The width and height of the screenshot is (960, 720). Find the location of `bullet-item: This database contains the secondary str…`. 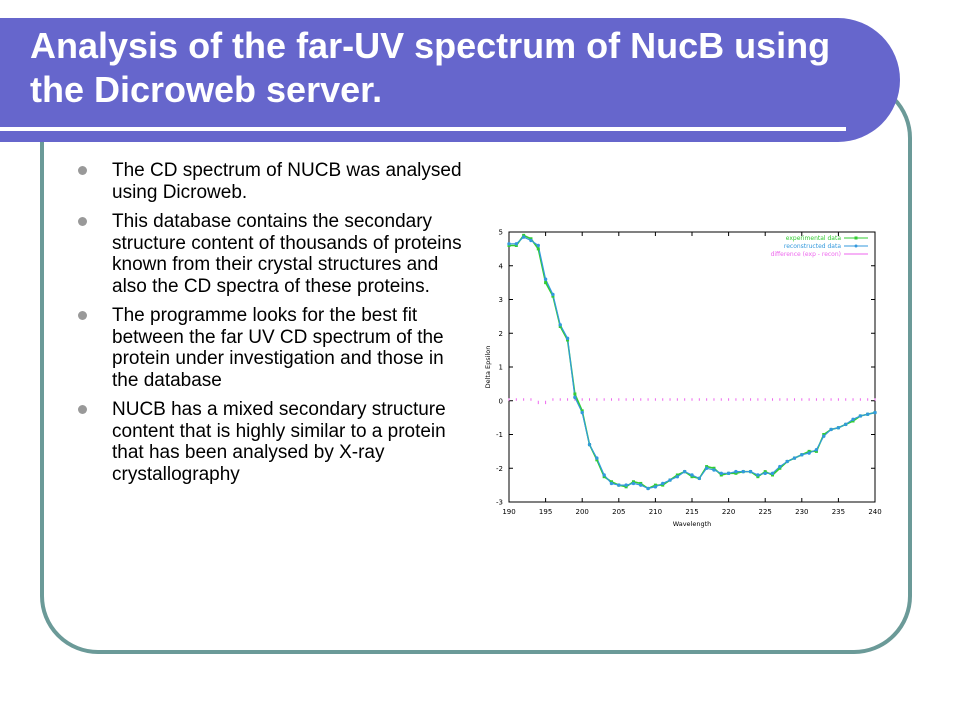

bullet-item: This database contains the secondary str… is located at coordinates (274, 254).